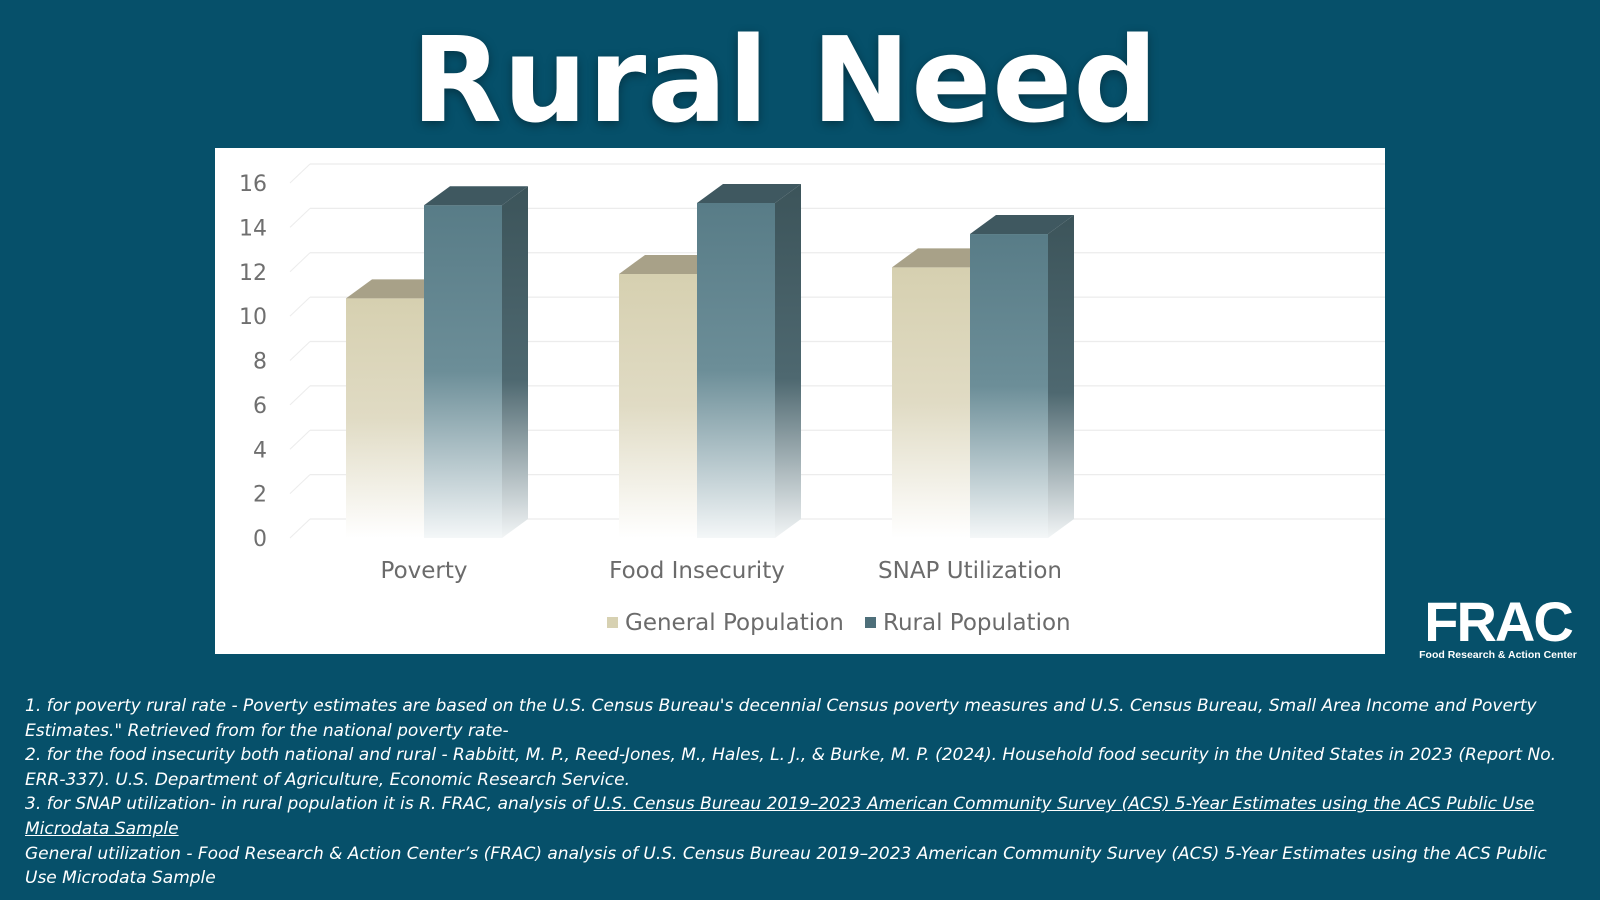  I want to click on y-tick-label: 2, so click(260, 495).